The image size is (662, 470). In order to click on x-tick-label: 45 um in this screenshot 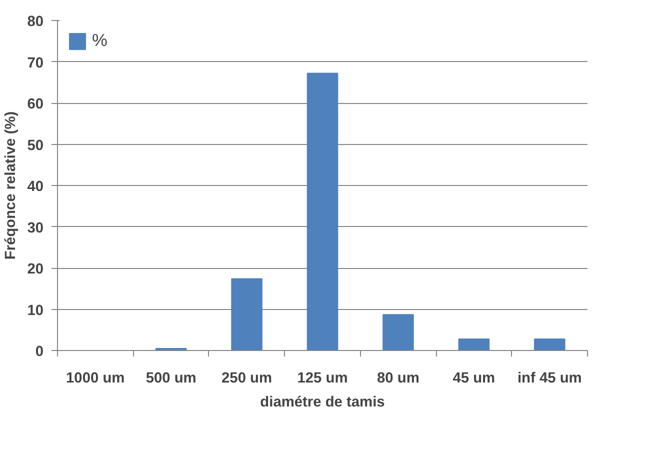, I will do `click(474, 378)`.